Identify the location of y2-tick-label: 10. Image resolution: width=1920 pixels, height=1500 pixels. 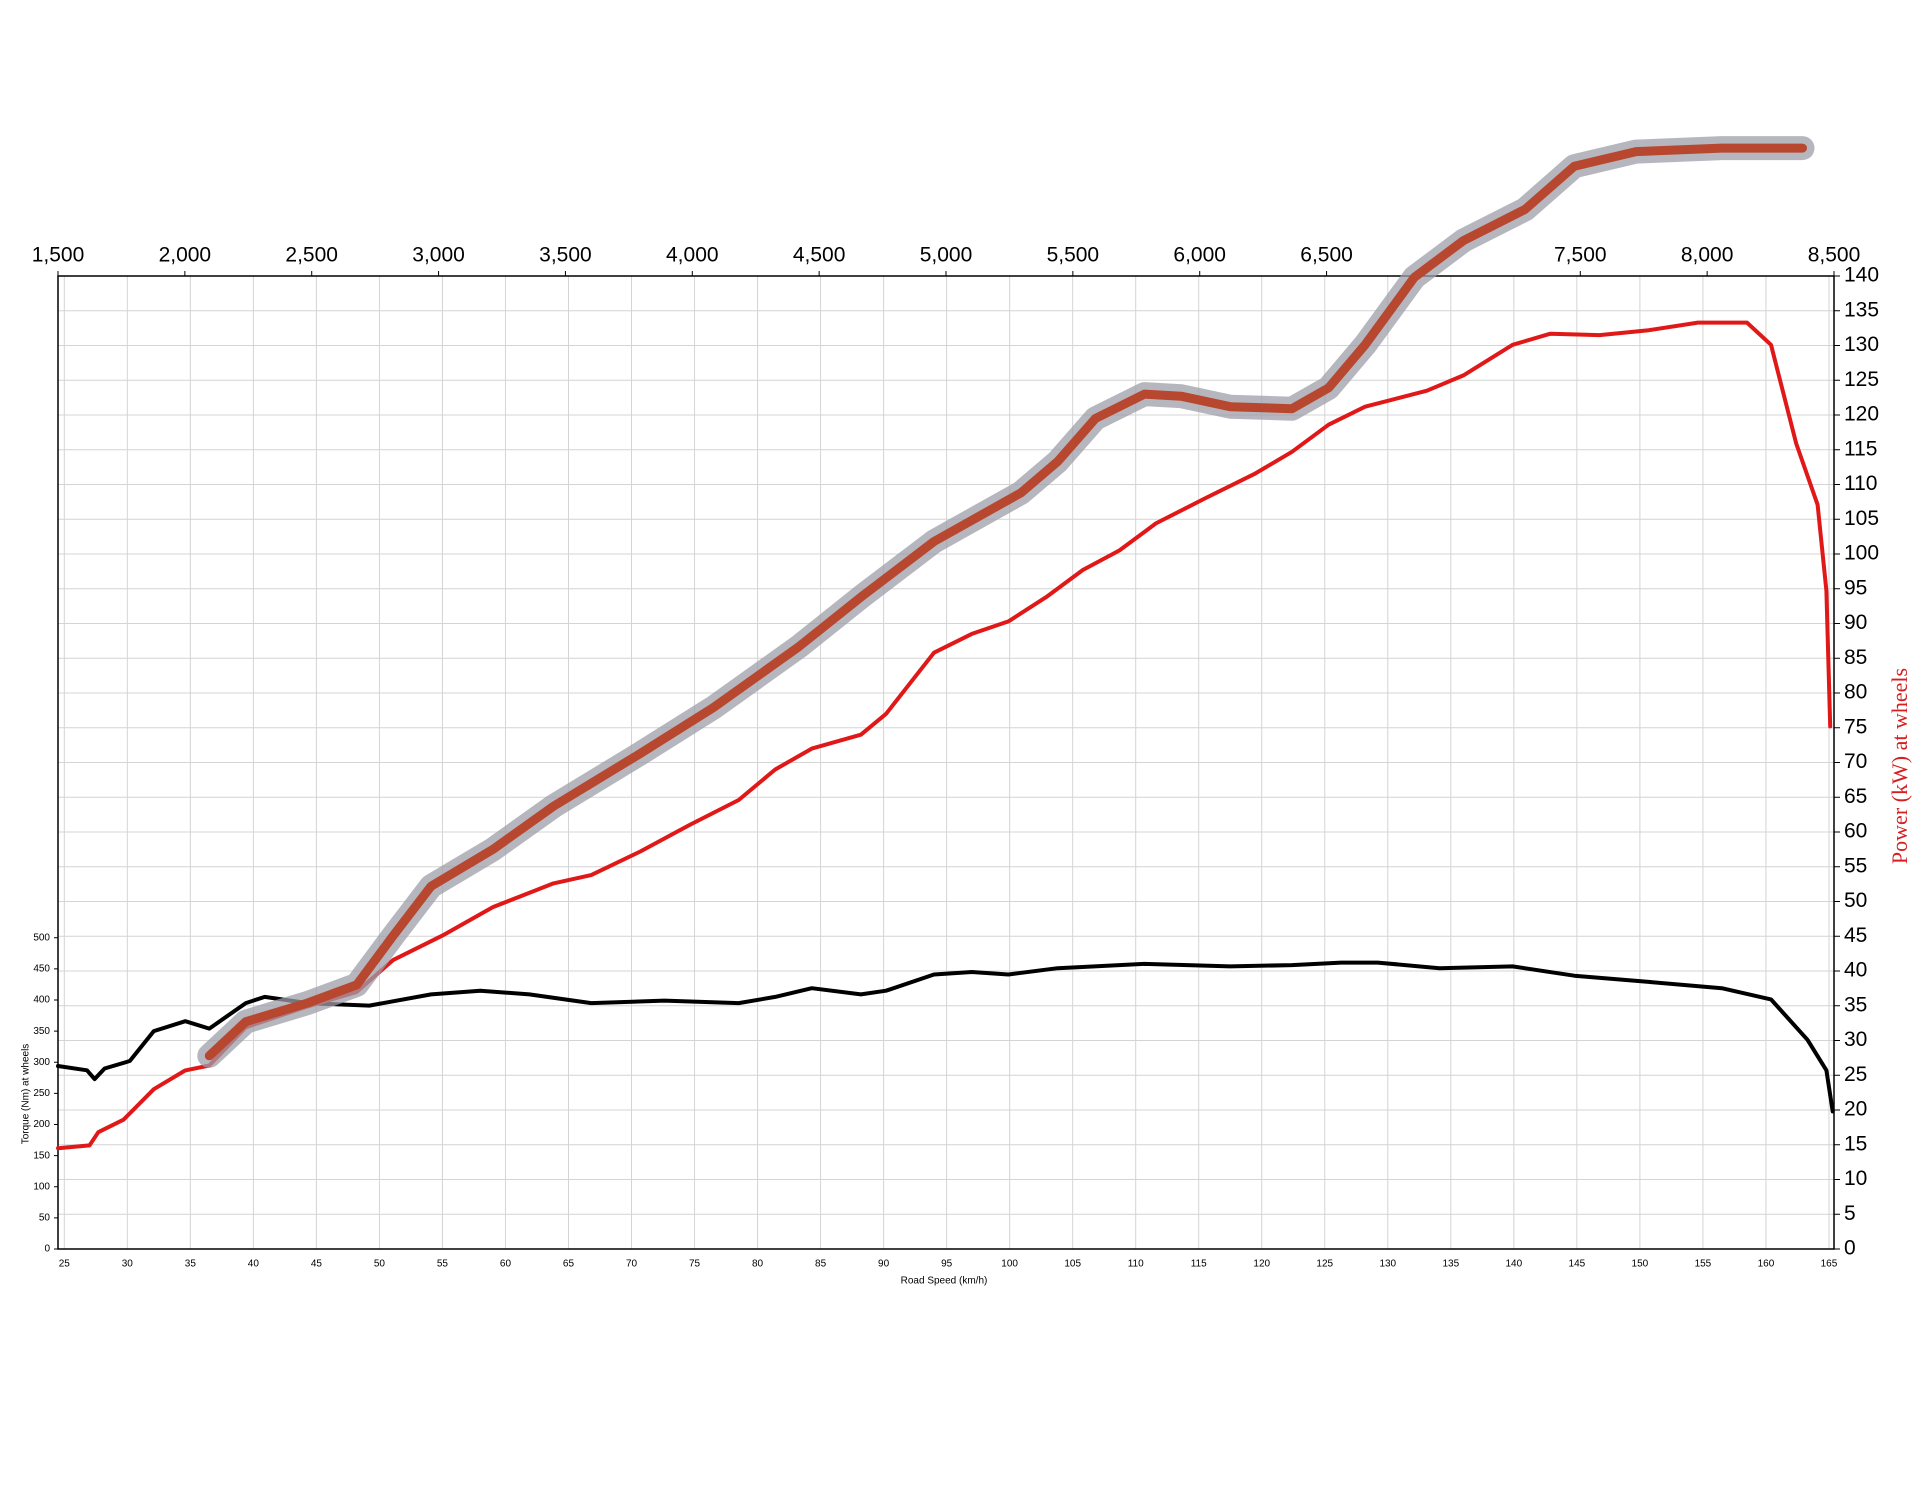
(1855, 1178).